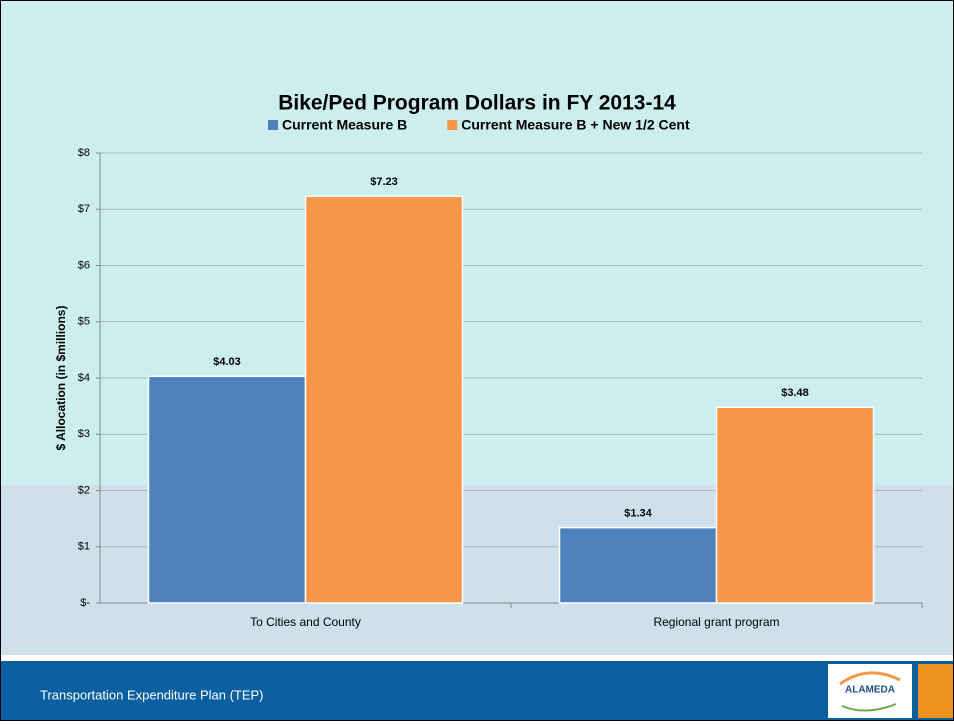 The width and height of the screenshot is (954, 726). I want to click on chart-title: Bike/Ped Program Dollars in FY 2013-14, so click(477, 103).